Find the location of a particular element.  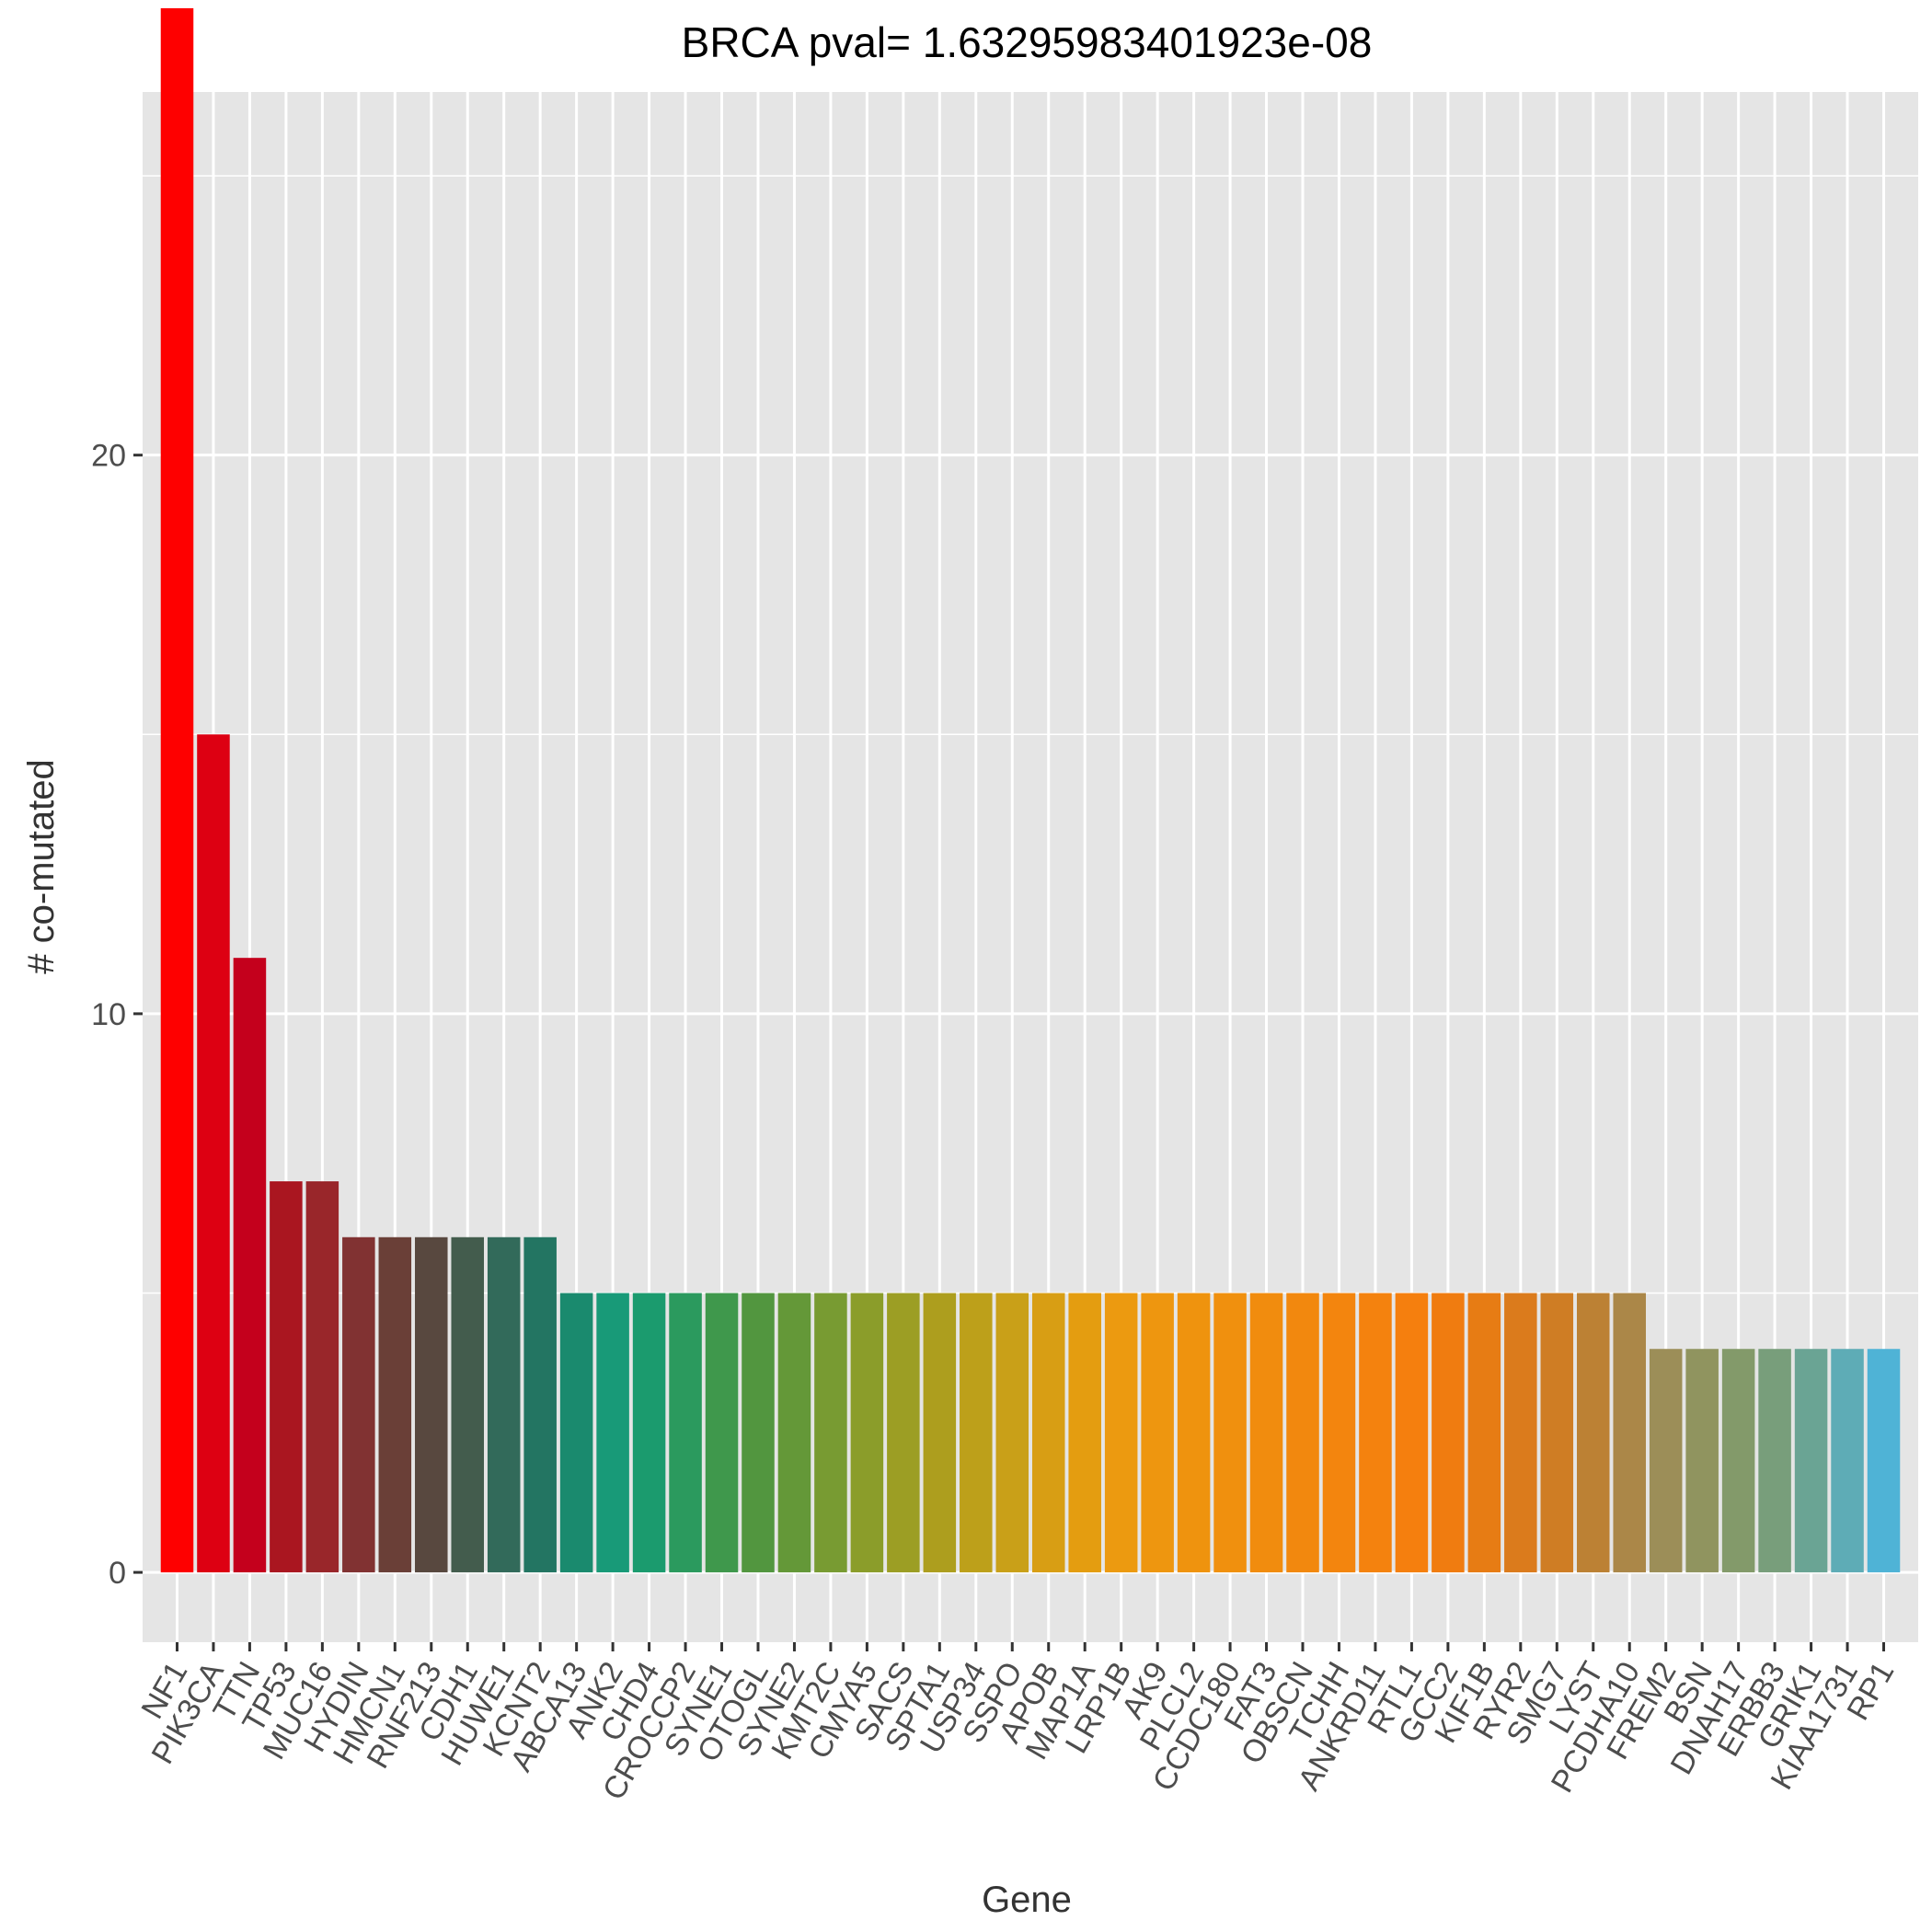

y-tick-label: 0 is located at coordinates (117, 1573).